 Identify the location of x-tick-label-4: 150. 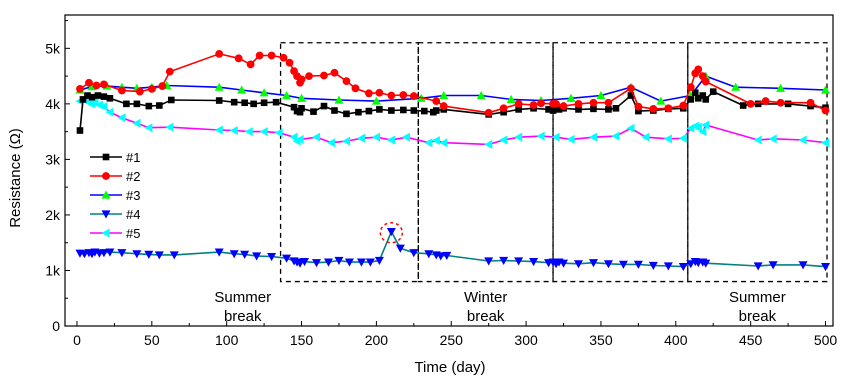
(302, 340).